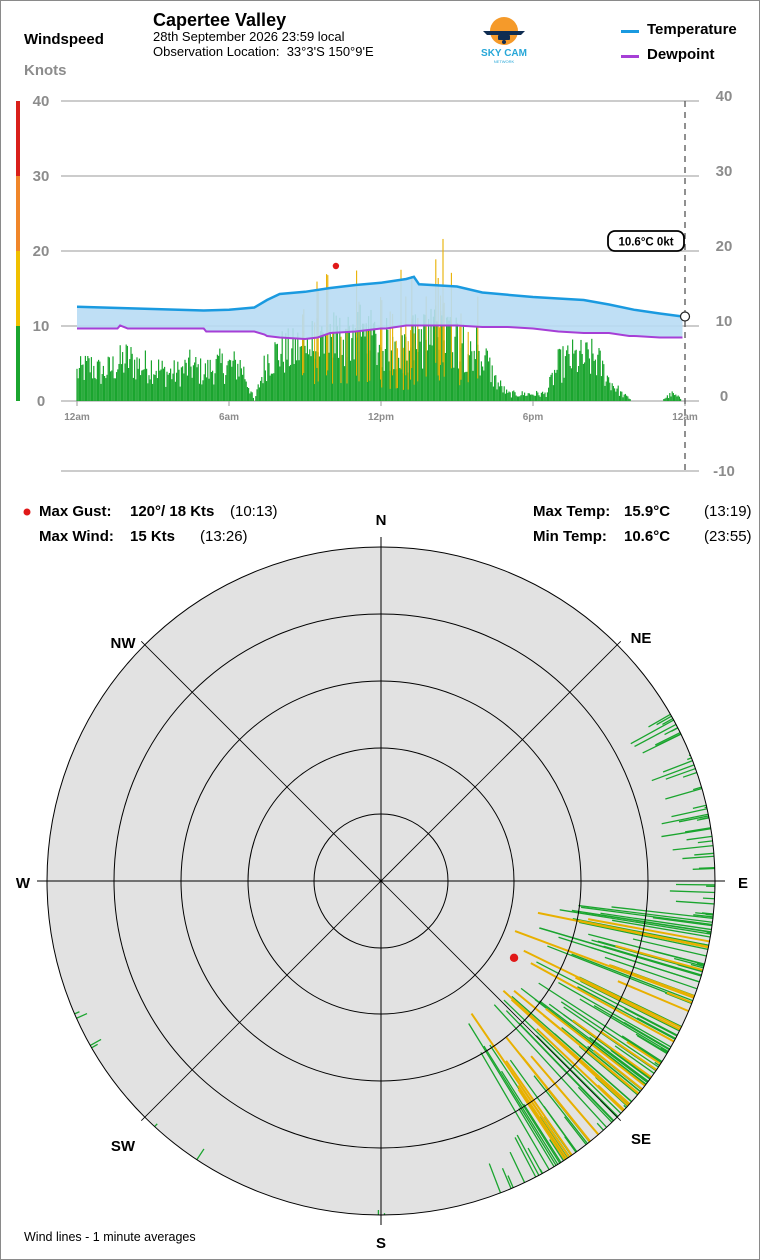 This screenshot has width=760, height=1260. Describe the element at coordinates (41, 251) in the screenshot. I see `wind-tick-label: 20` at that location.